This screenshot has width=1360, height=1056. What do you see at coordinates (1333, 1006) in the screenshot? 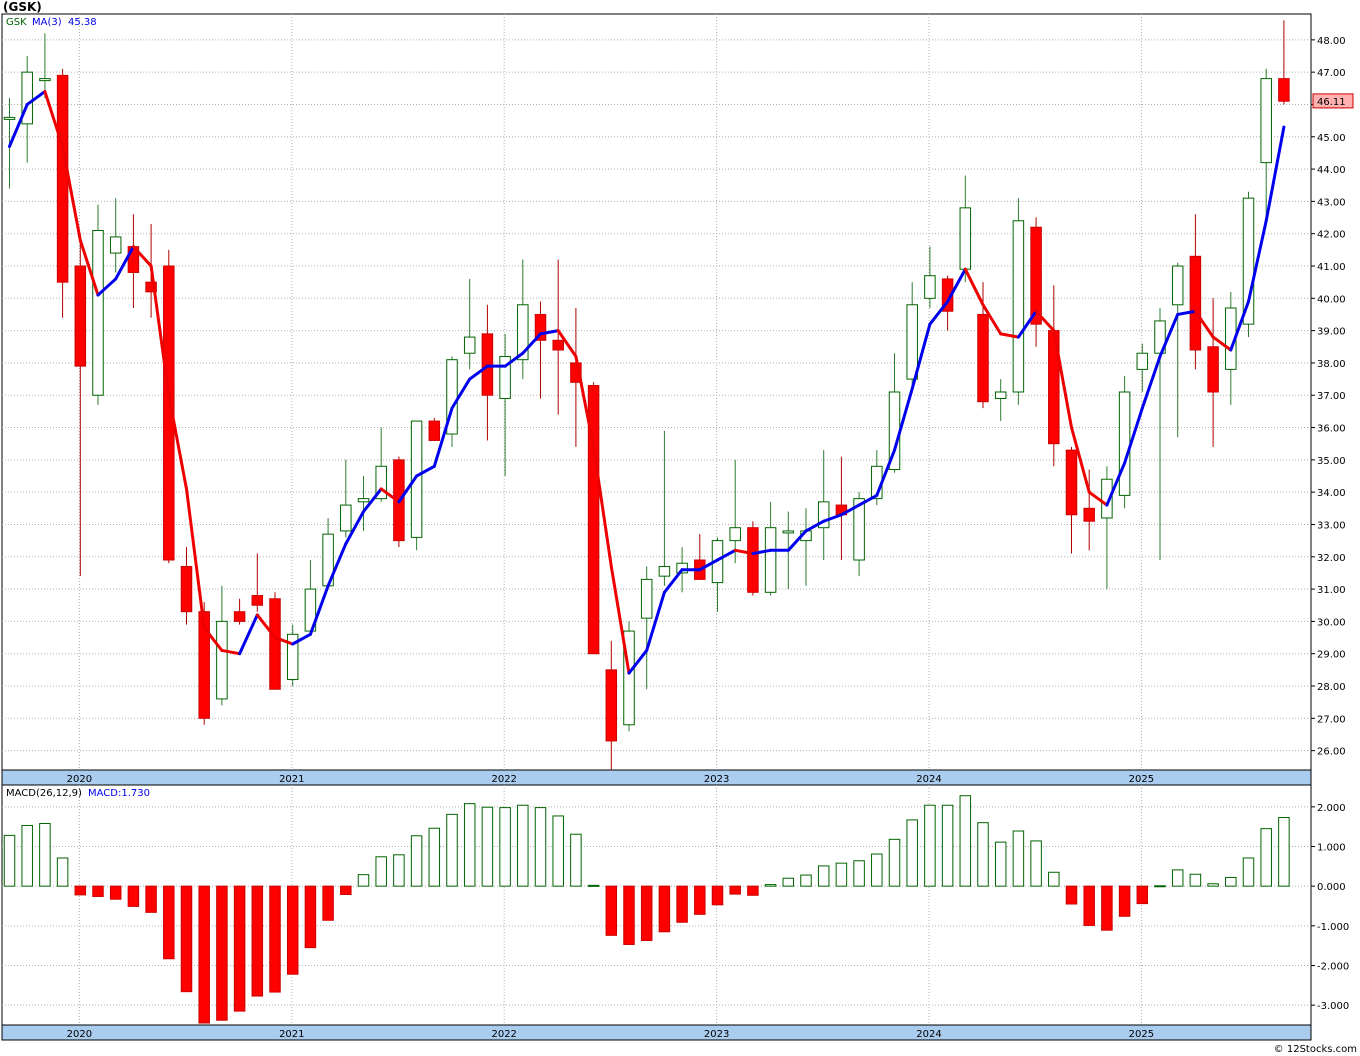
I see `macd-tick-label: -3.000` at bounding box center [1333, 1006].